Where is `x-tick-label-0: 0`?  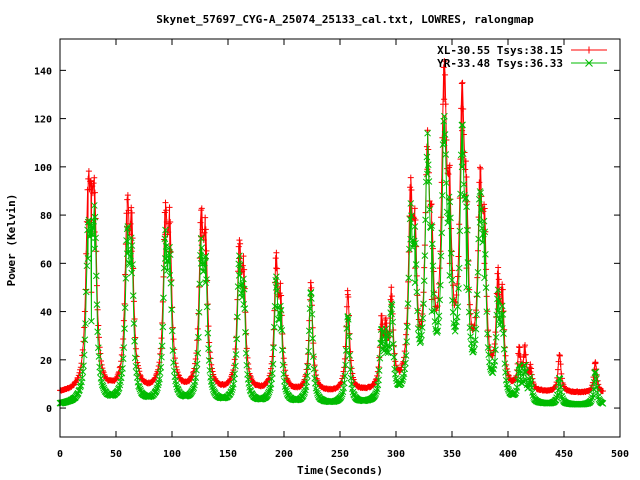
x-tick-label-0: 0 is located at coordinates (60, 454).